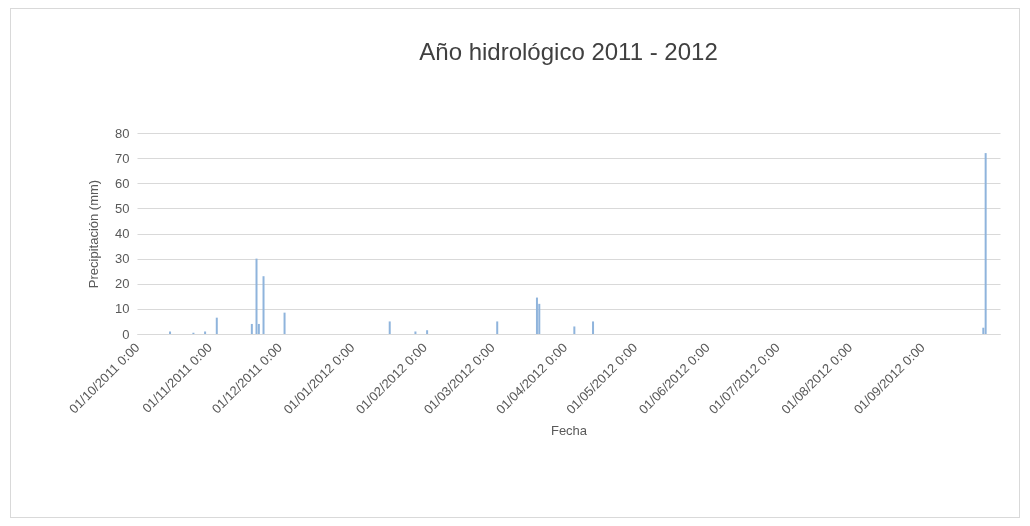 The image size is (1030, 526). I want to click on chart-title: Año hidrológico 2011 - 2012, so click(568, 51).